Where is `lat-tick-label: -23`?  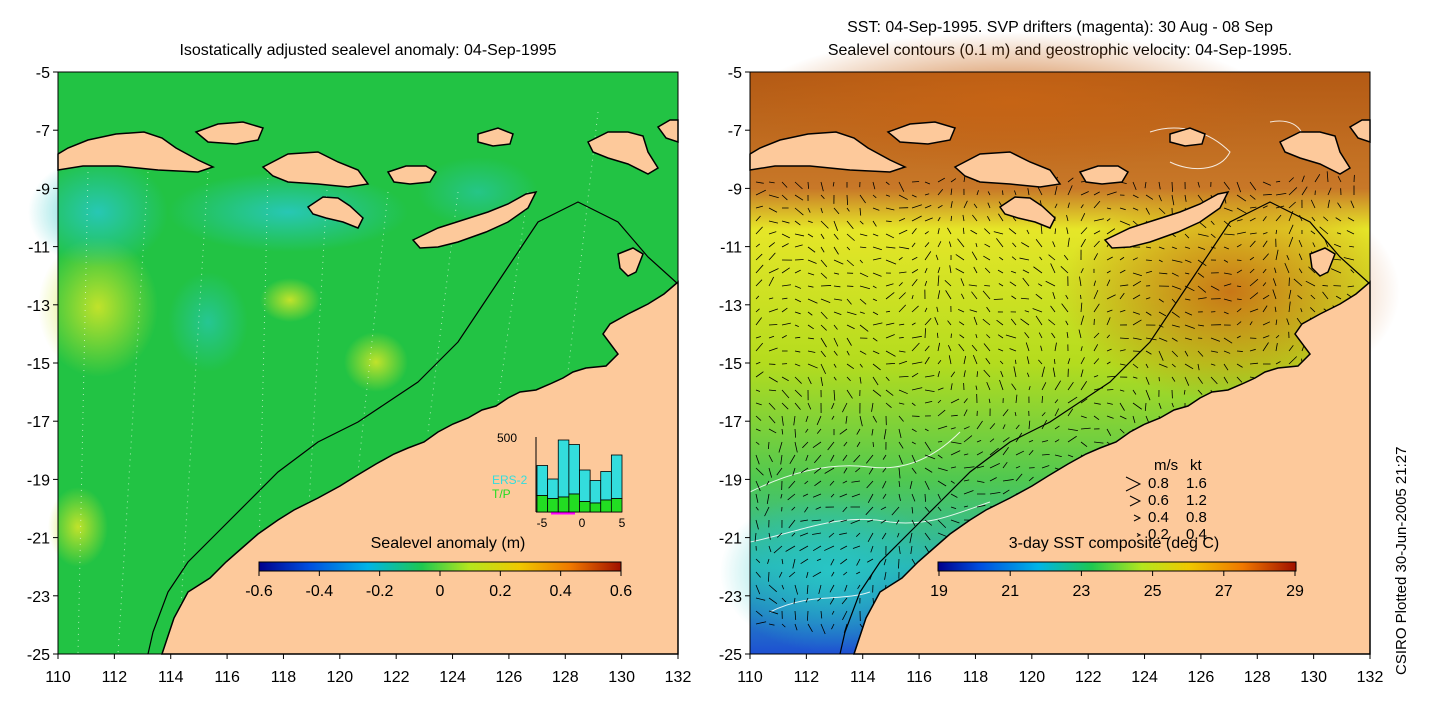 lat-tick-label: -23 is located at coordinates (38, 597).